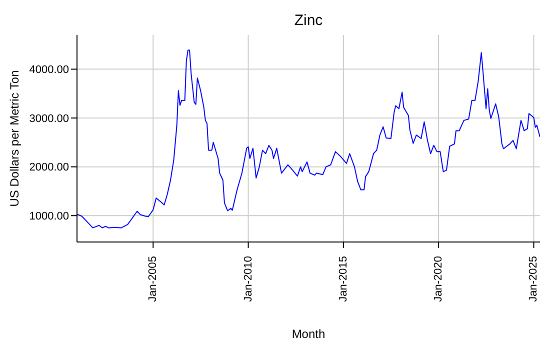 This screenshot has height=350, width=550. I want to click on y-axis-title: US Dollars per Metric Ton, so click(14, 138).